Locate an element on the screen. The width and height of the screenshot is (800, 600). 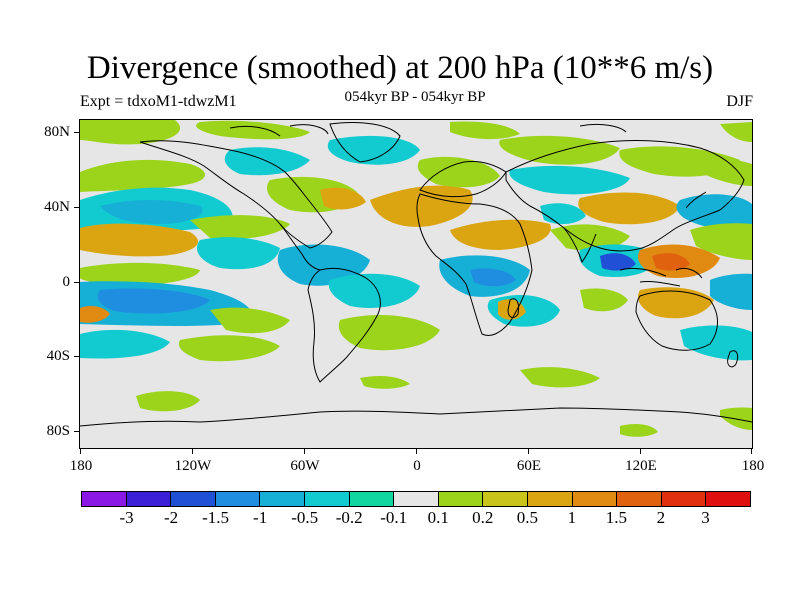
lat-label-0: 0 is located at coordinates (66, 282).